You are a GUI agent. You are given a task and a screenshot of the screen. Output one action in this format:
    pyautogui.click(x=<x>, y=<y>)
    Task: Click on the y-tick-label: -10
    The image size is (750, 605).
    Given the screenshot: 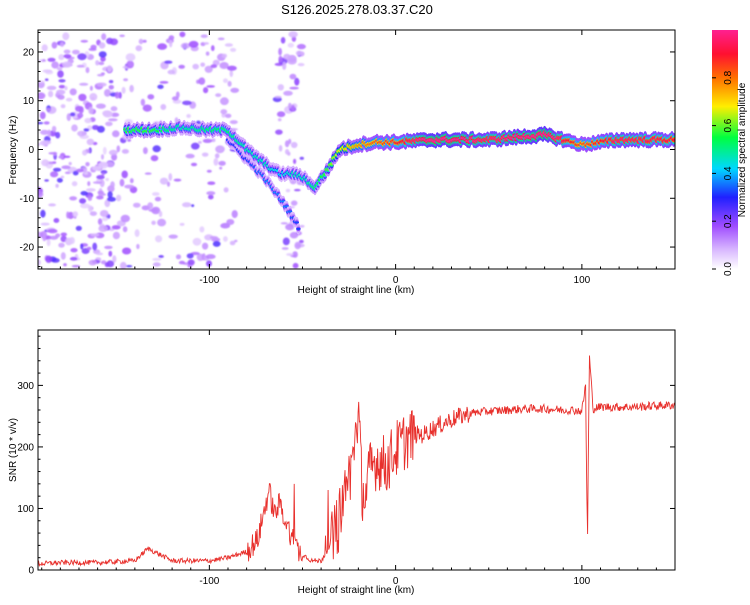 What is the action you would take?
    pyautogui.click(x=27, y=199)
    